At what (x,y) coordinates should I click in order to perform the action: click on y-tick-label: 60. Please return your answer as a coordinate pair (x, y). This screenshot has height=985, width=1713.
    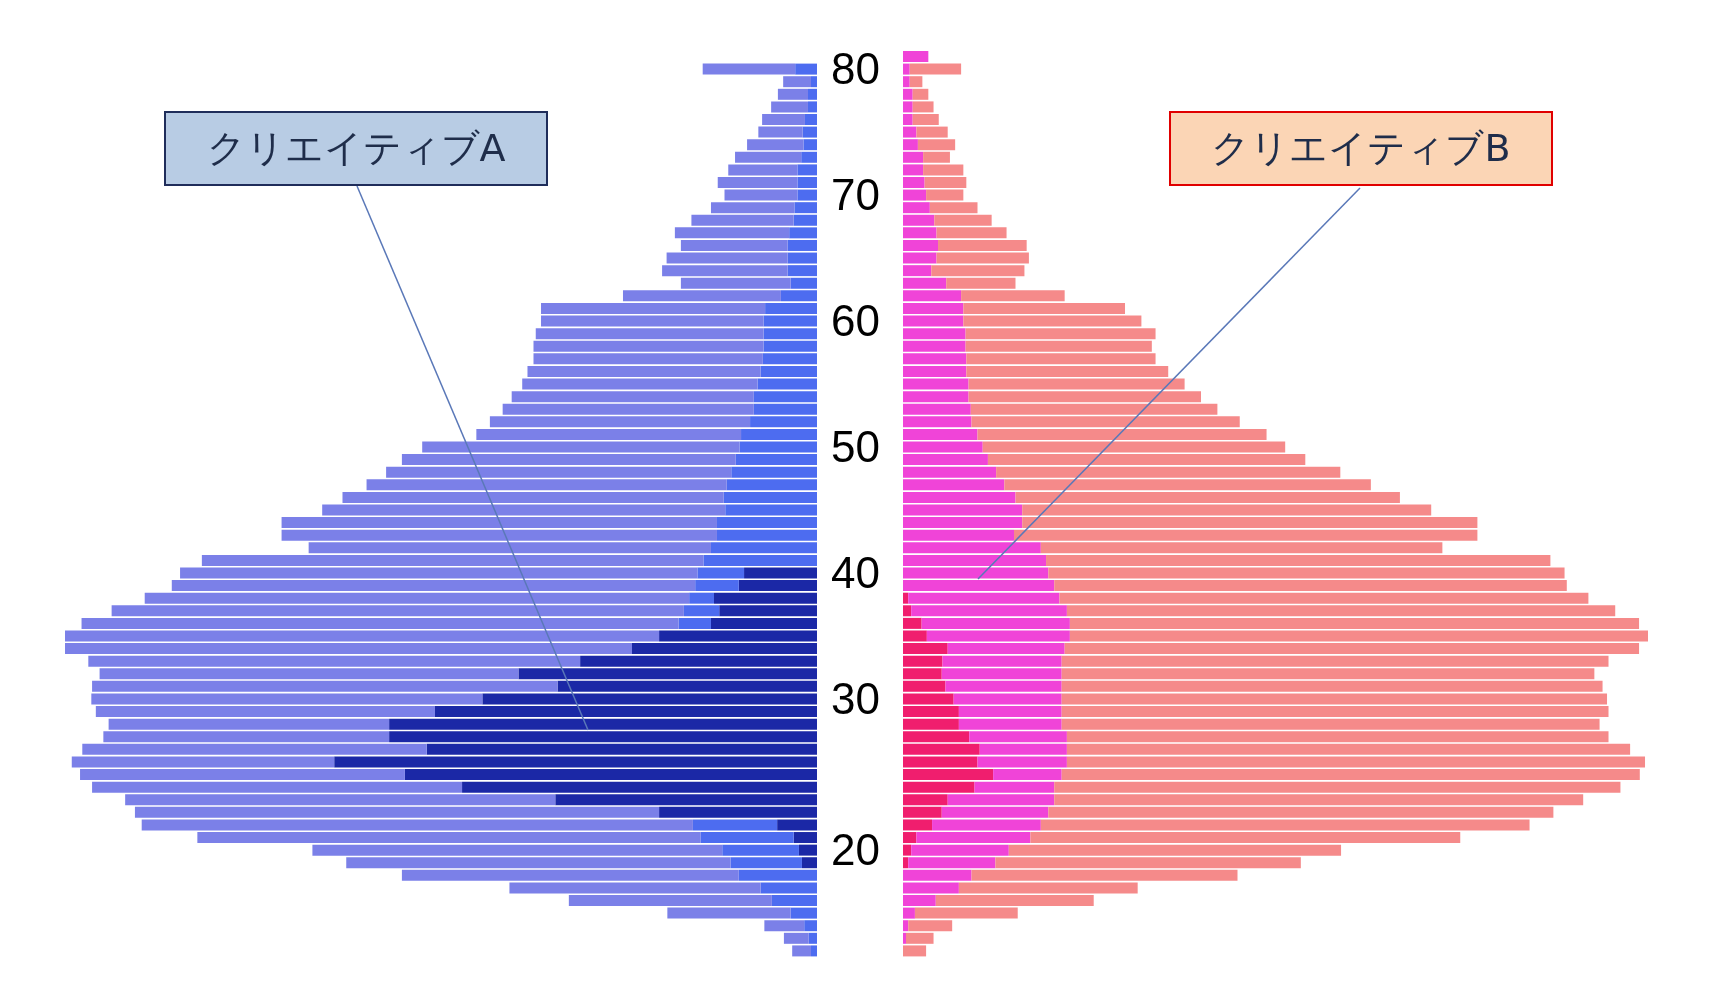
    Looking at the image, I should click on (855, 320).